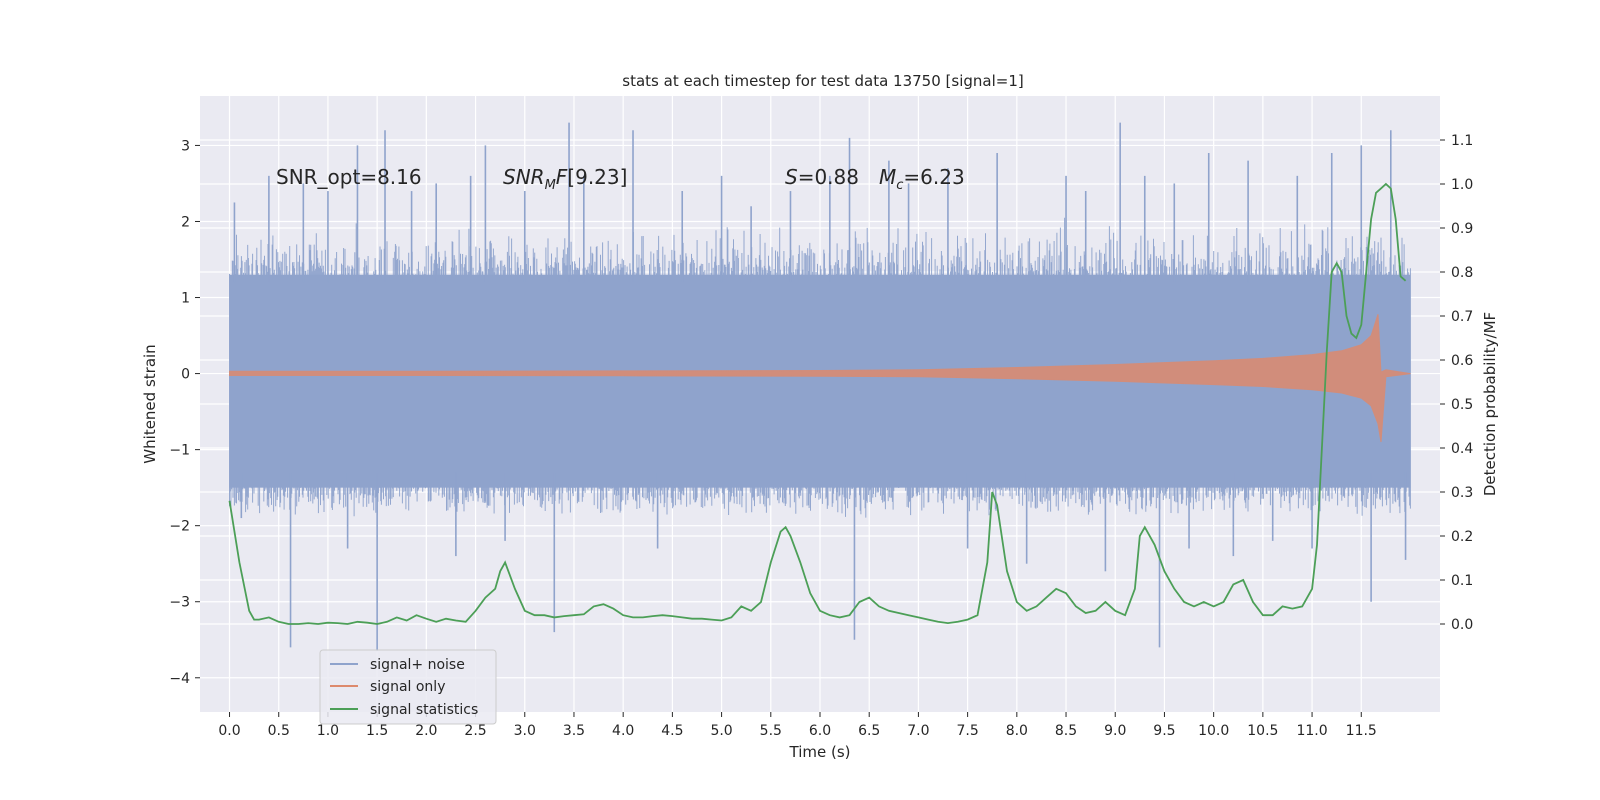 The width and height of the screenshot is (1600, 800). Describe the element at coordinates (1462, 361) in the screenshot. I see `y-right-tick-label: 0.6` at that location.